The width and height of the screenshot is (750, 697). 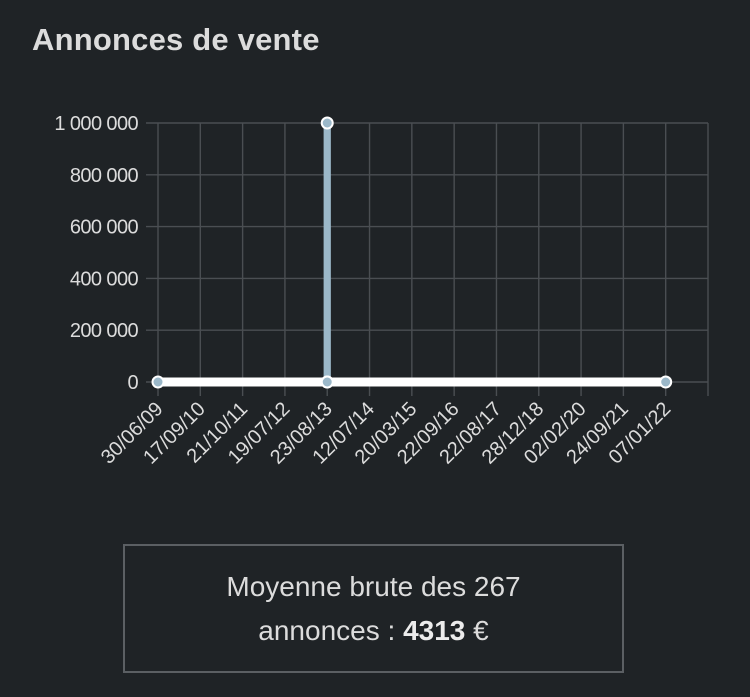 I want to click on y-axis-ticks: 0 200 000 400 000 600 000 800 000 1 000 000, so click(x=96, y=253).